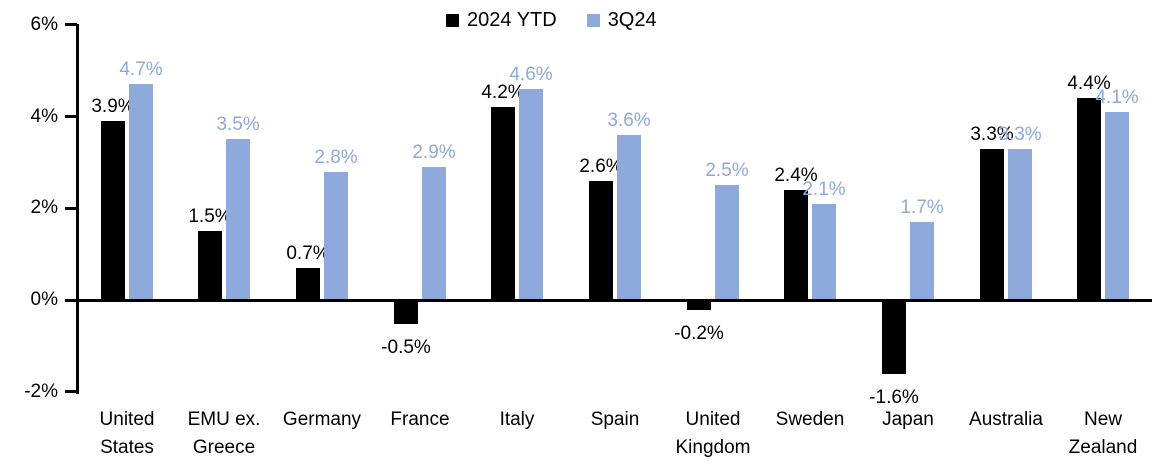  Describe the element at coordinates (699, 333) in the screenshot. I see `data-label: -0.2%` at that location.